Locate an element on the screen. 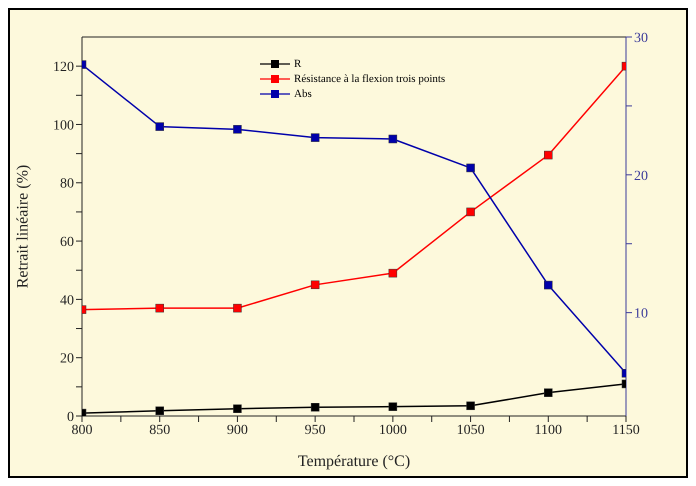  x-tick-label: 800 is located at coordinates (82, 430).